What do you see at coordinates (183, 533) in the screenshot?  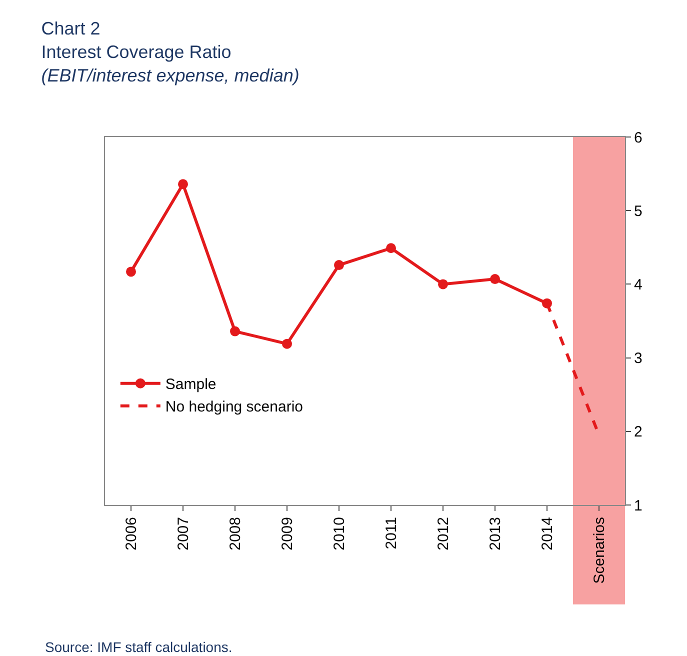 I see `x-tick-label: 2007` at bounding box center [183, 533].